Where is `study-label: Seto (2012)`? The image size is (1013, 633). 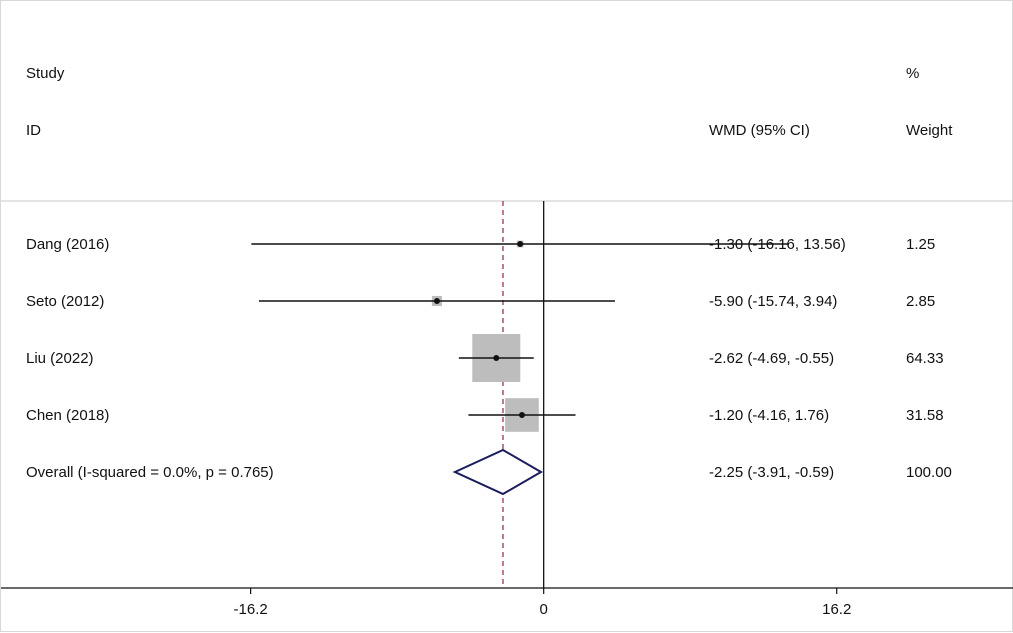
study-label: Seto (2012) is located at coordinates (65, 301).